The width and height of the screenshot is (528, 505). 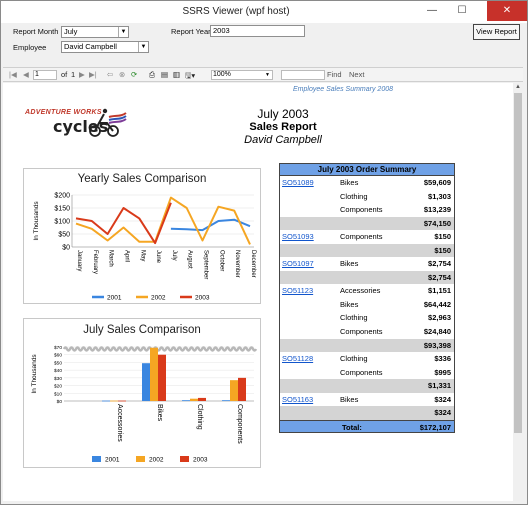 I want to click on report-year-input: 2003, so click(x=257, y=31).